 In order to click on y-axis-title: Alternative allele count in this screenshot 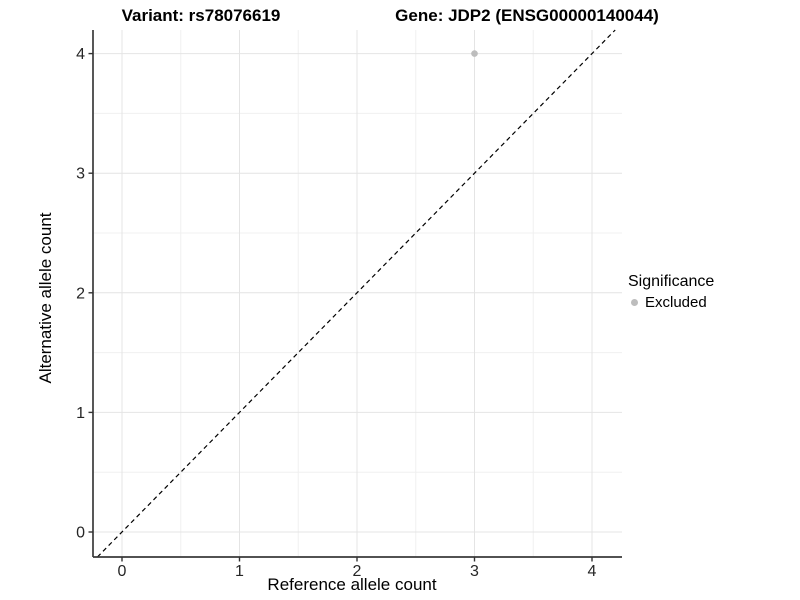, I will do `click(45, 298)`.